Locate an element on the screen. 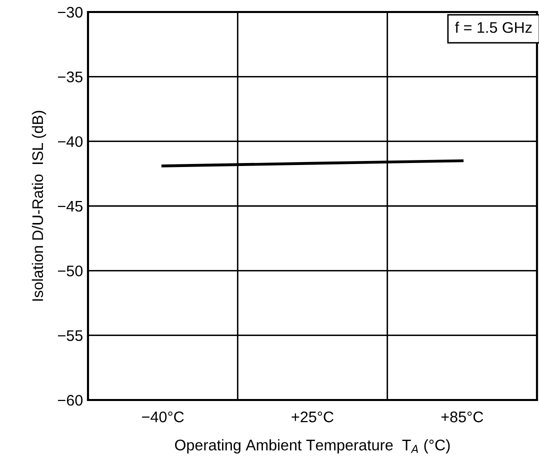  x-axis-title: Operating Ambient Temperature T$_{A}$ (°C) is located at coordinates (312, 446).